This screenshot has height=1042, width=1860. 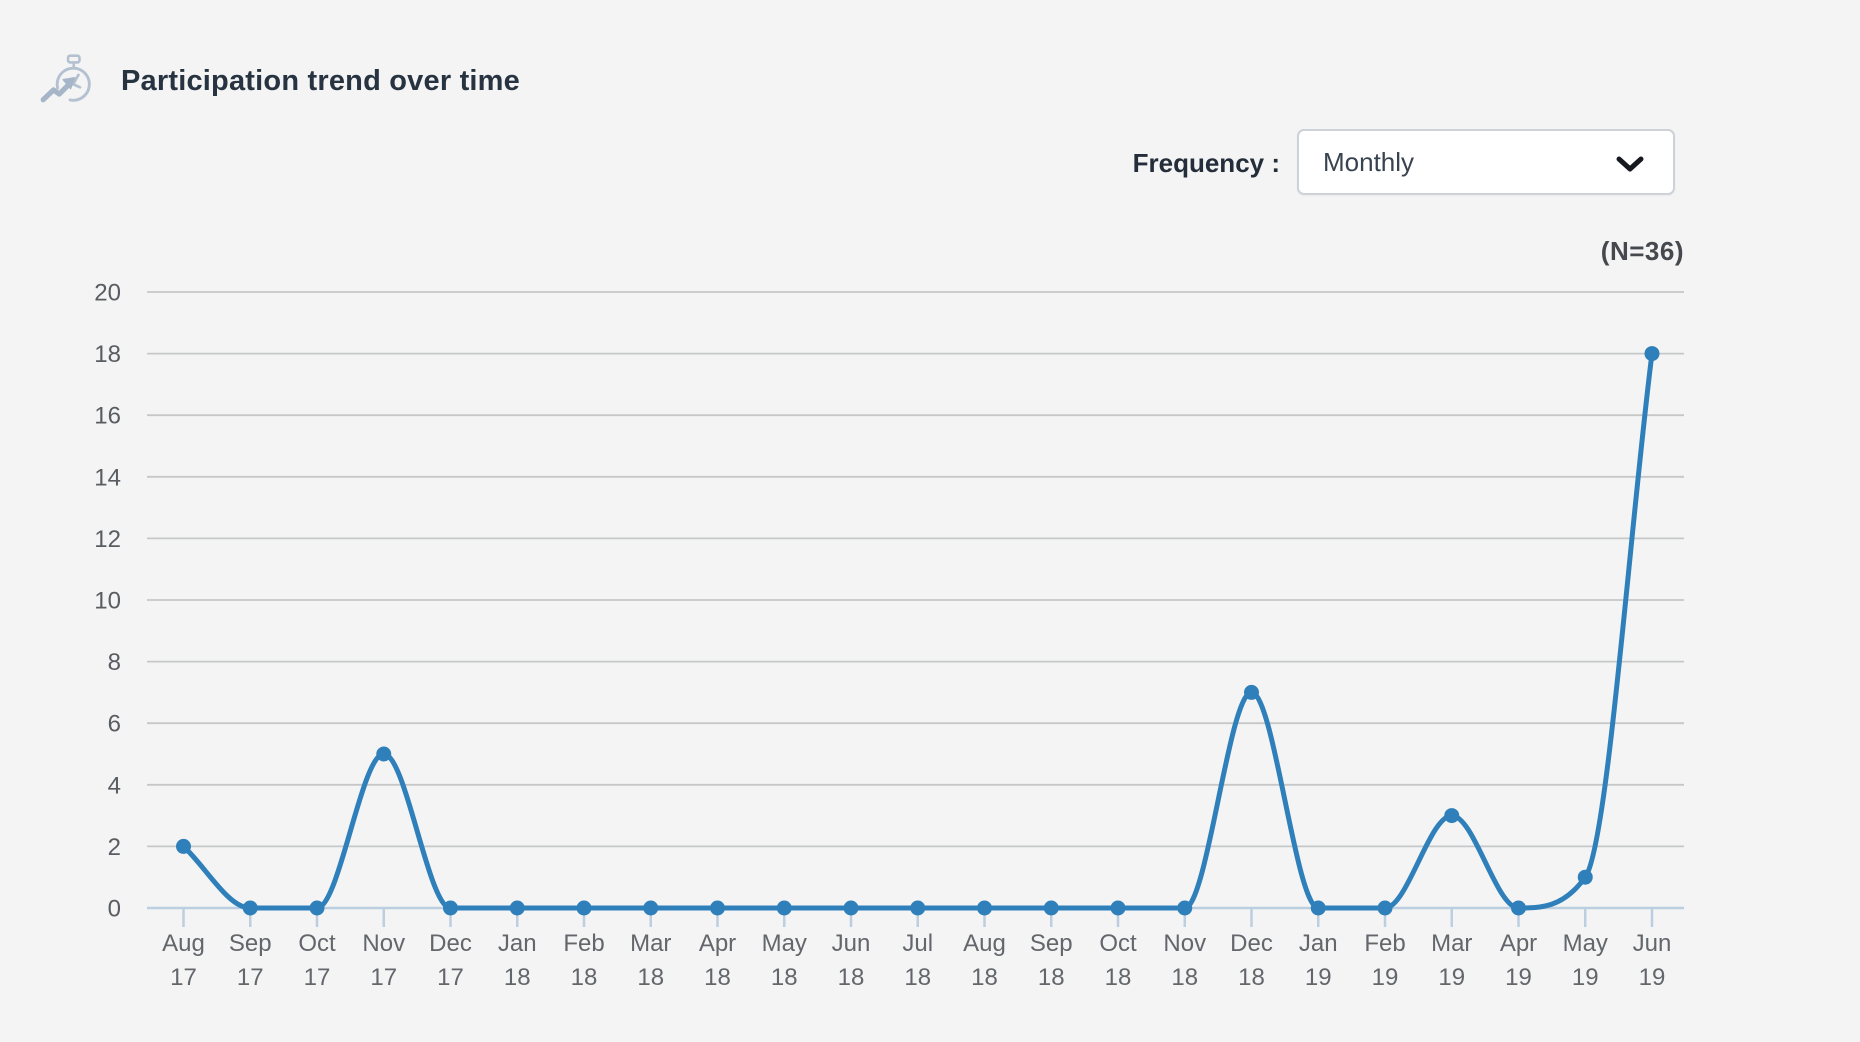 What do you see at coordinates (107, 416) in the screenshot?
I see `y-tick-label: 16` at bounding box center [107, 416].